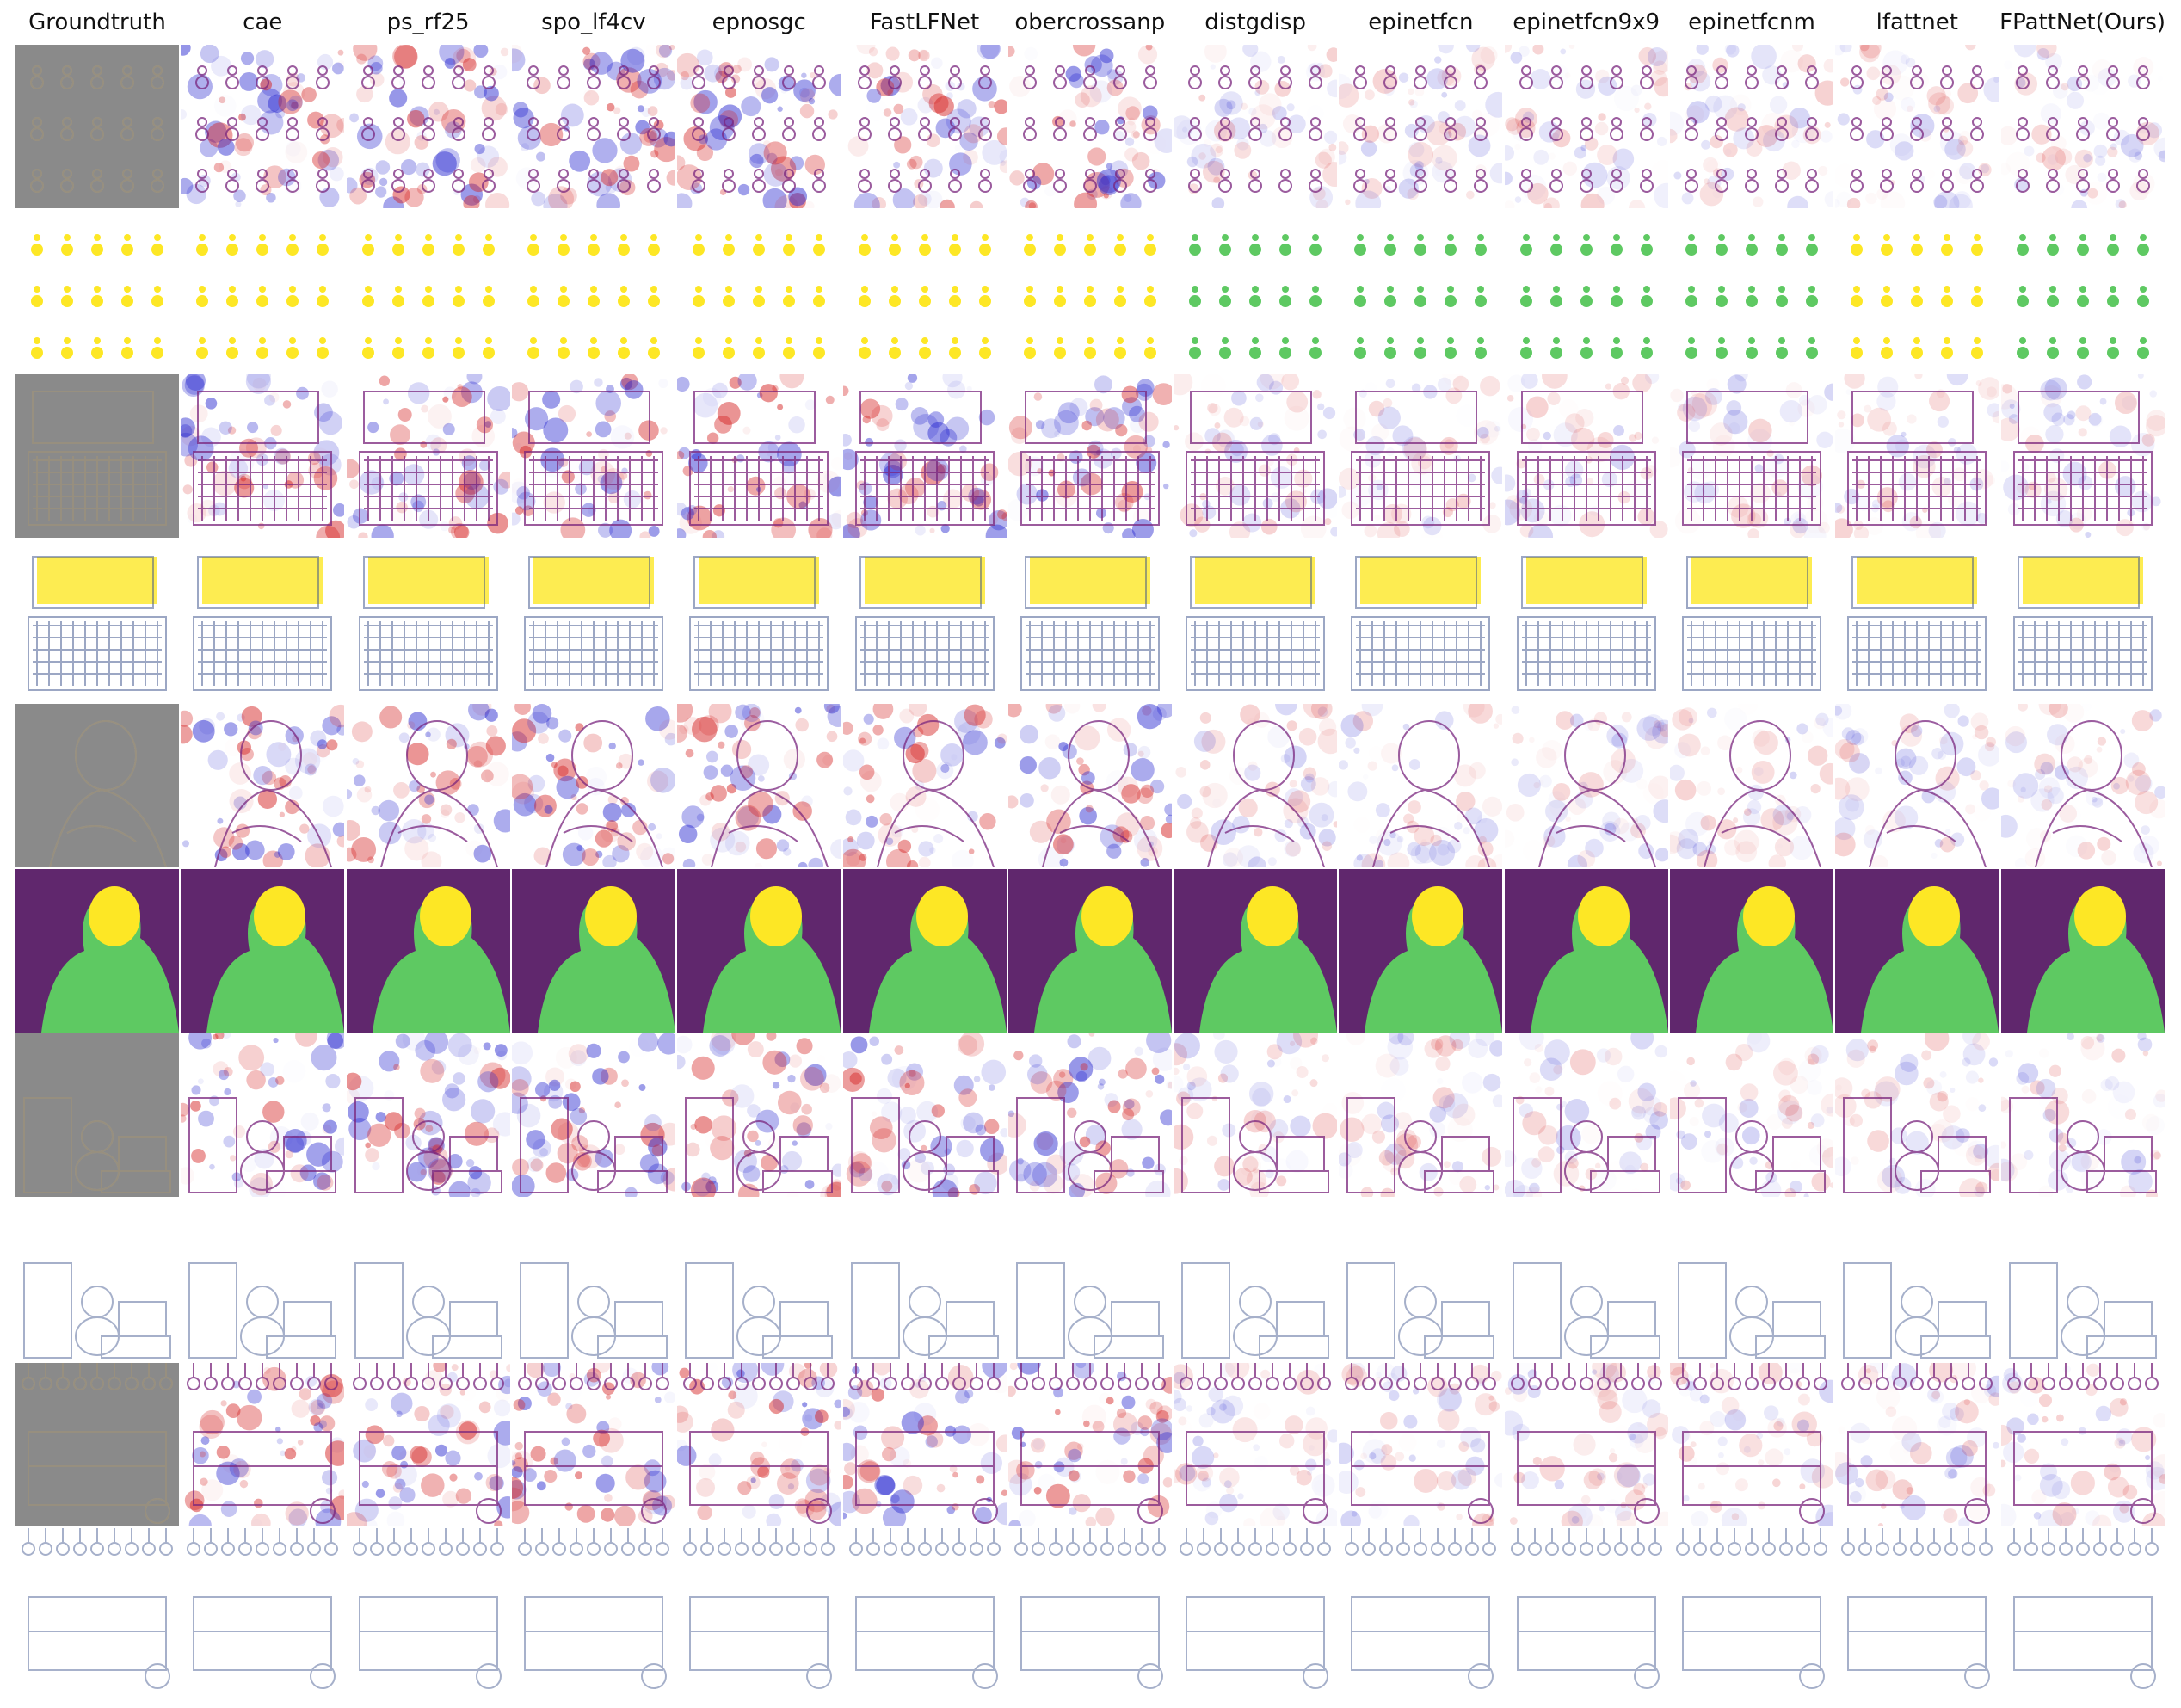 The image size is (2181, 1708). What do you see at coordinates (593, 22) in the screenshot?
I see `column-header: spo_lf4cv` at bounding box center [593, 22].